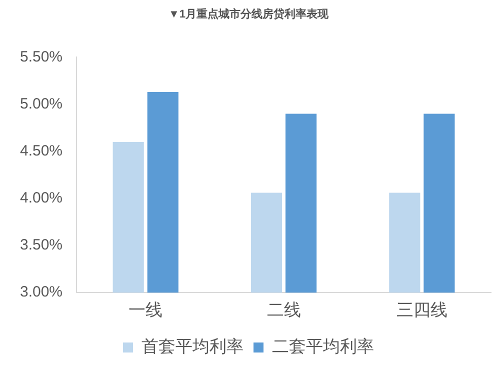 The image size is (499, 368). What do you see at coordinates (422, 310) in the screenshot?
I see `x-tick-label: 三四线` at bounding box center [422, 310].